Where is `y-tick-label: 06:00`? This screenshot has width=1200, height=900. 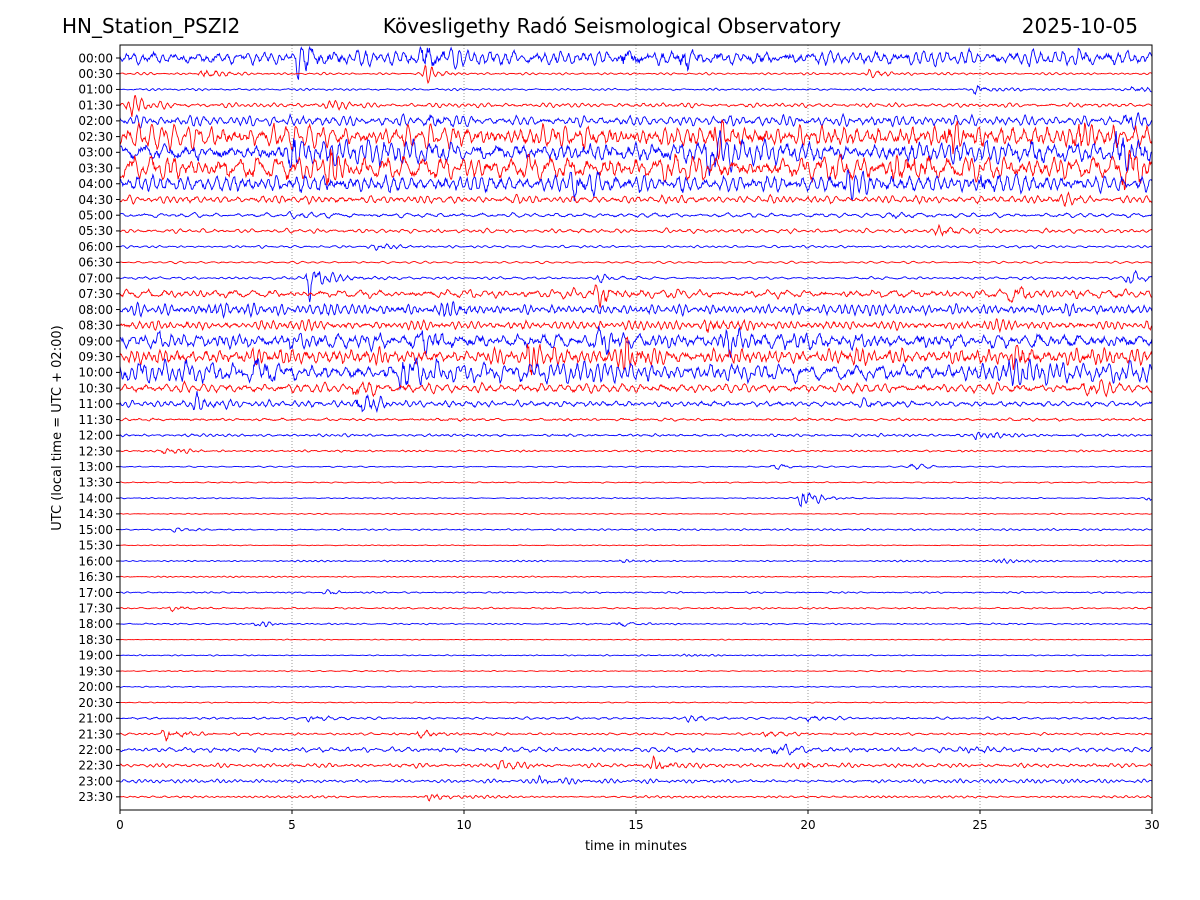
y-tick-label: 06:00 is located at coordinates (95, 247).